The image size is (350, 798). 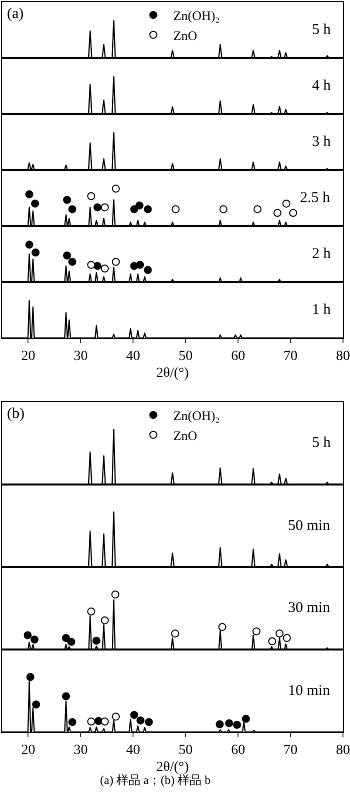 What do you see at coordinates (322, 254) in the screenshot?
I see `annotation: 2 h` at bounding box center [322, 254].